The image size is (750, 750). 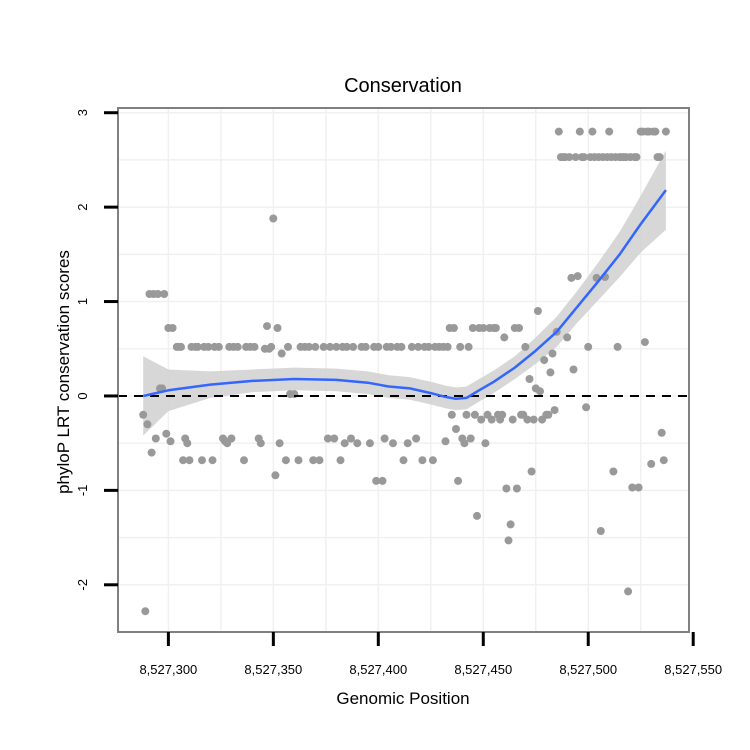 What do you see at coordinates (82, 585) in the screenshot?
I see `y-tick-label: -2` at bounding box center [82, 585].